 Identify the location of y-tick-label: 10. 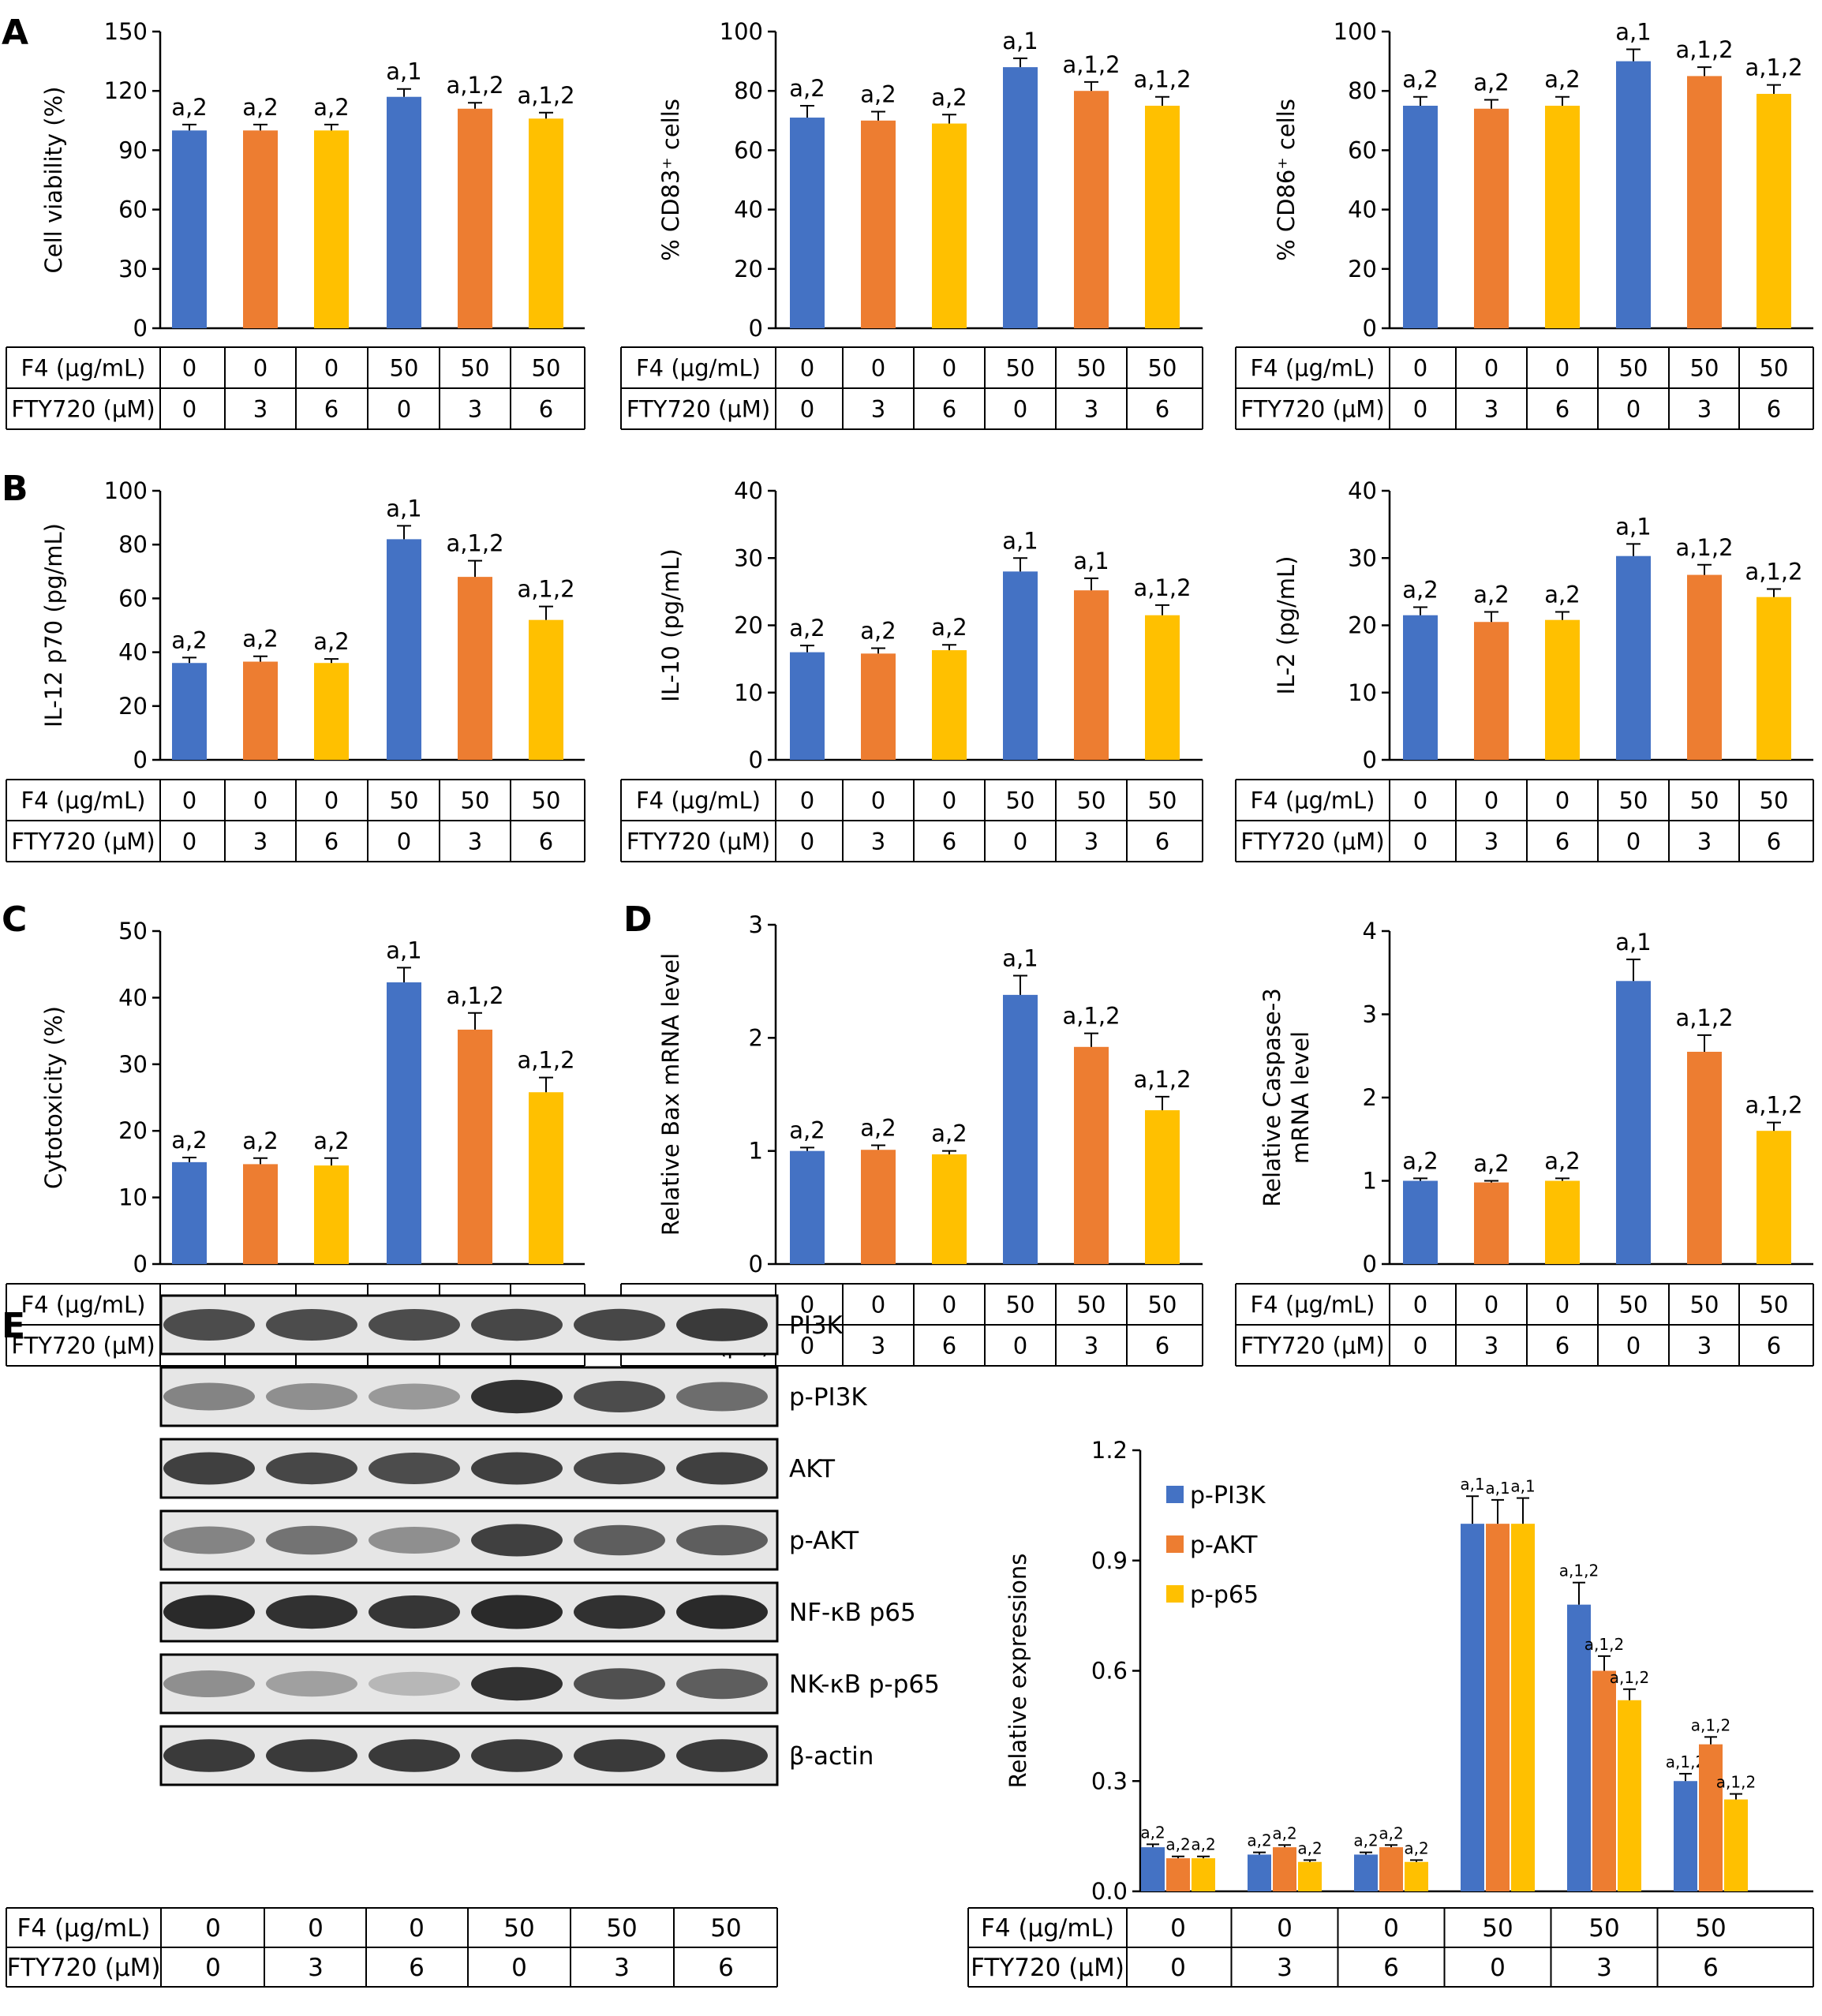
(1362, 692).